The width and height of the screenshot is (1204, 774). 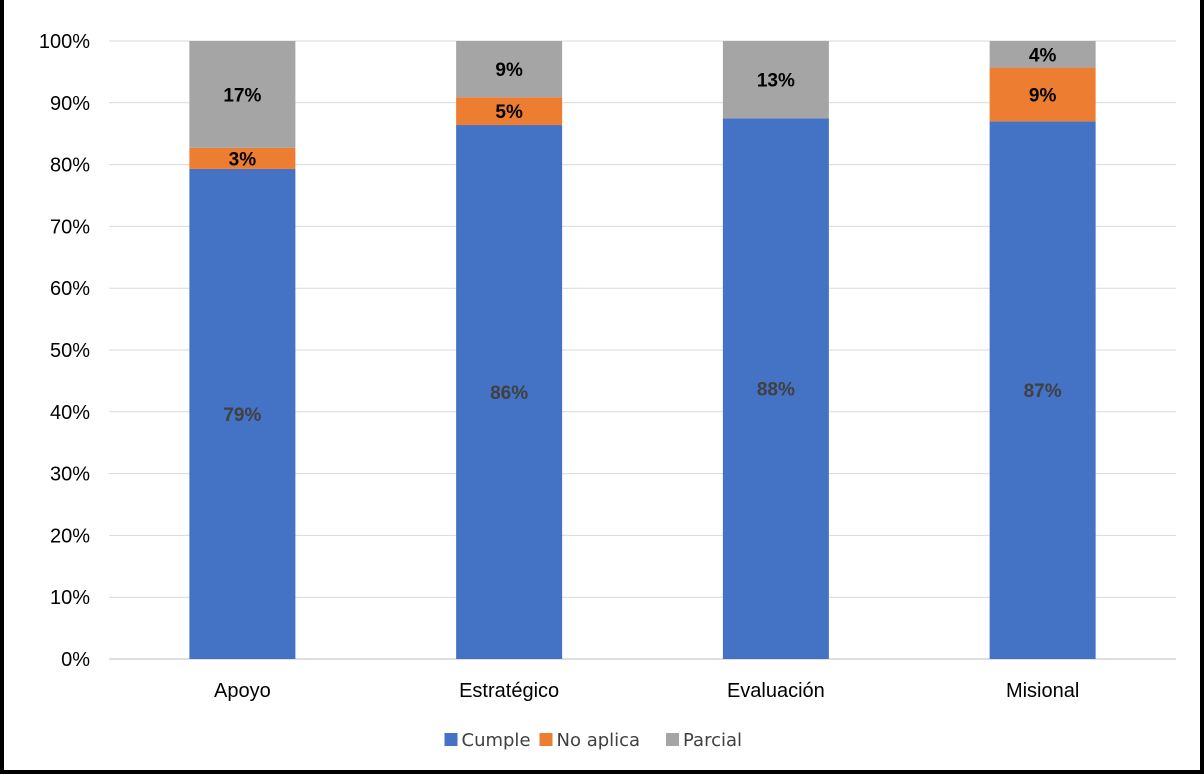 I want to click on y-tick-label: 40%, so click(x=70, y=413).